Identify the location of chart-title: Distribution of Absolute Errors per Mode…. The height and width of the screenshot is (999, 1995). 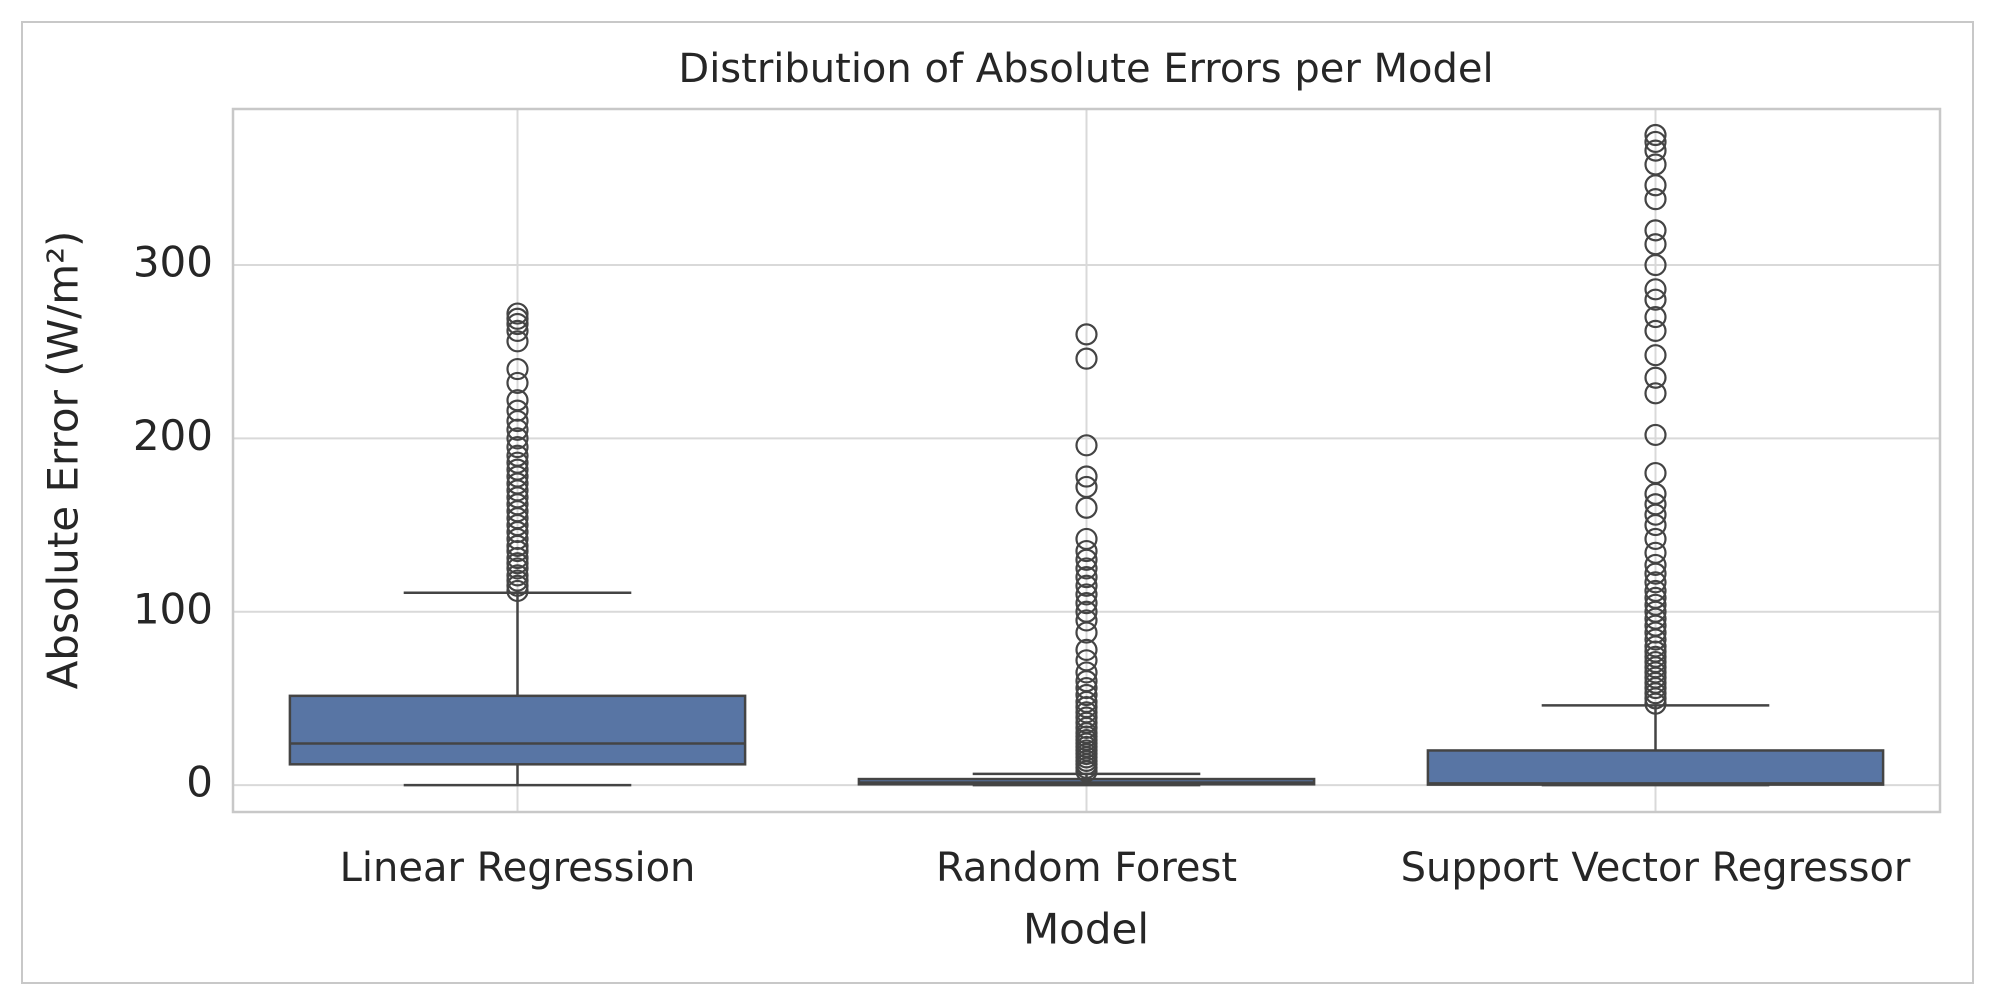
(1085, 69).